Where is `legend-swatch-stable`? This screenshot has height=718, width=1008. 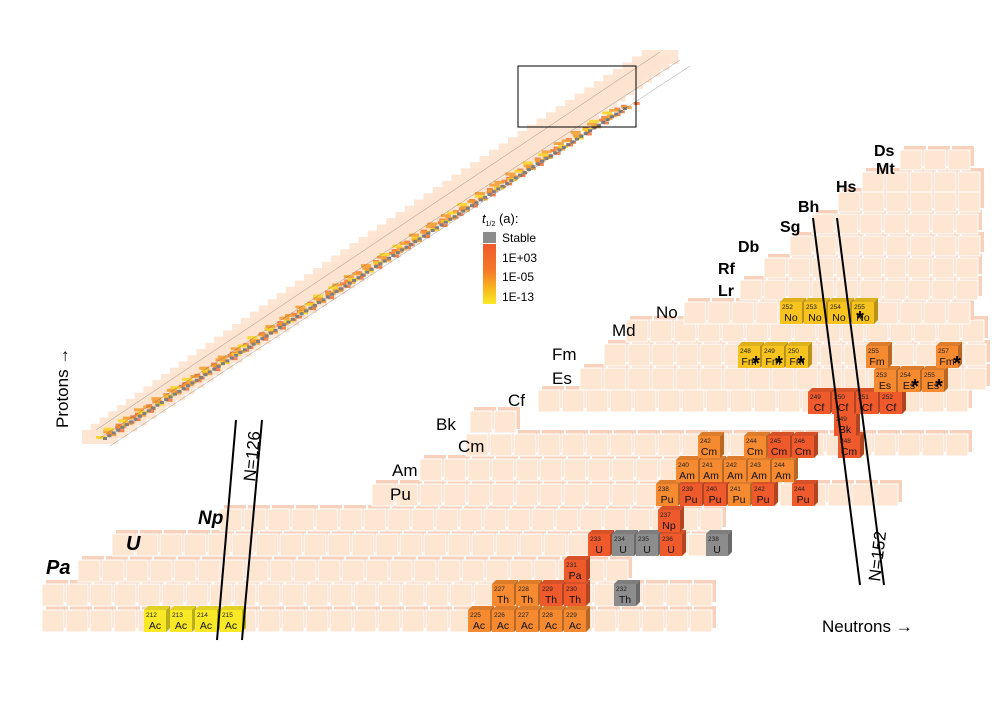 legend-swatch-stable is located at coordinates (489, 237).